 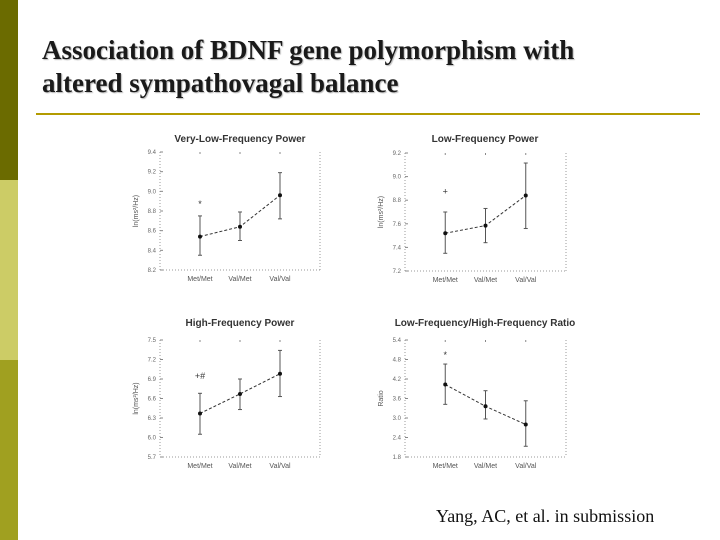 What do you see at coordinates (152, 439) in the screenshot?
I see `y-tick-label: 6.0` at bounding box center [152, 439].